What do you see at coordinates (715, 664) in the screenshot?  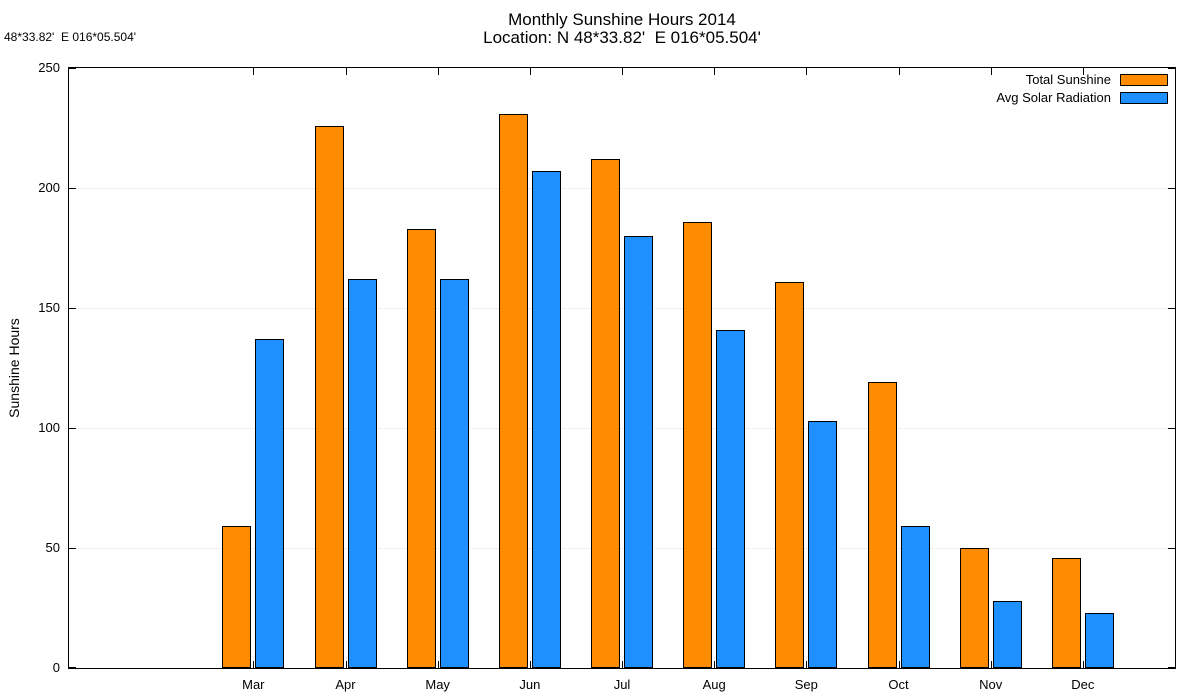 I see `x-tick-bottom-Aug` at bounding box center [715, 664].